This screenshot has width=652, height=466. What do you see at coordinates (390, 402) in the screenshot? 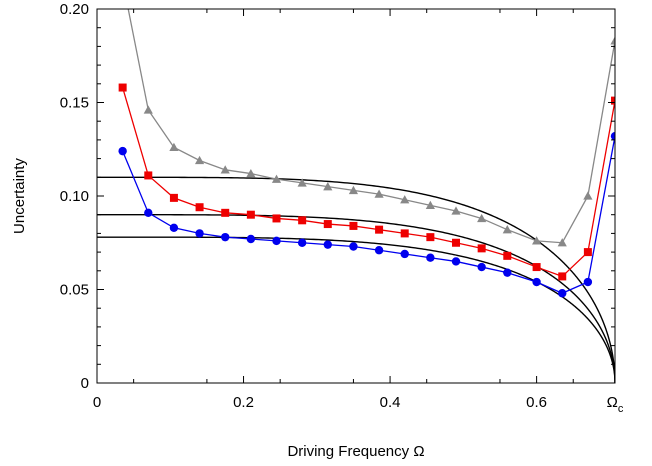
I see `x-tick-label: 0.4` at bounding box center [390, 402].